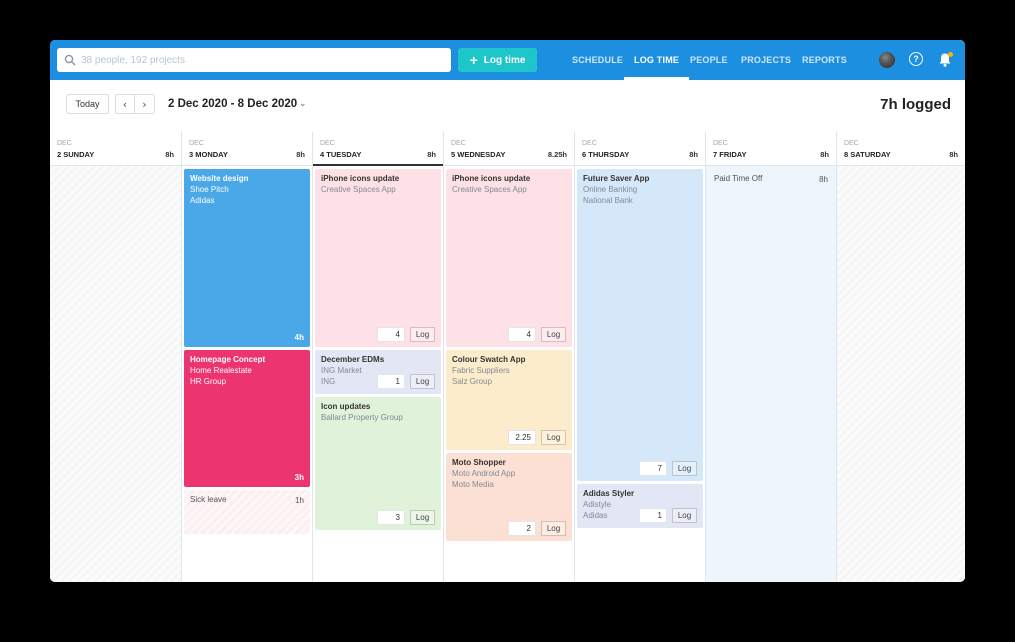 The width and height of the screenshot is (1015, 642). Describe the element at coordinates (472, 381) in the screenshot. I see `entry-client: Salz Group` at that location.